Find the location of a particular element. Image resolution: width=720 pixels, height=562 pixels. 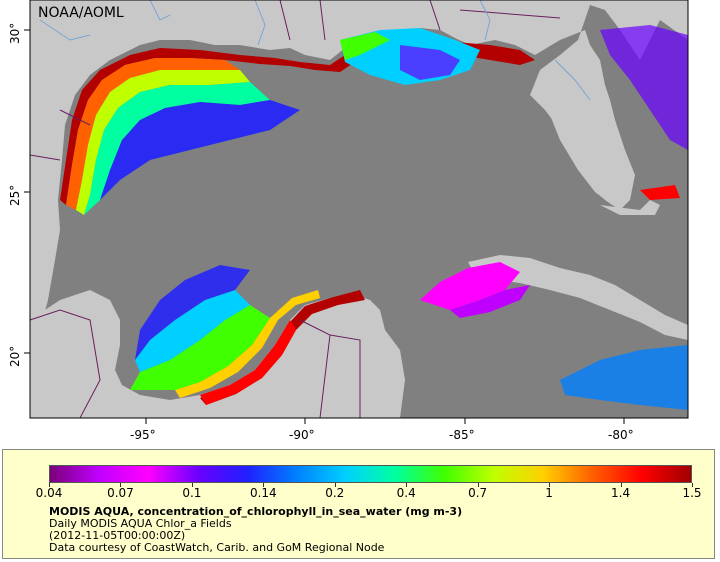

land-mexico is located at coordinates (217, 354).